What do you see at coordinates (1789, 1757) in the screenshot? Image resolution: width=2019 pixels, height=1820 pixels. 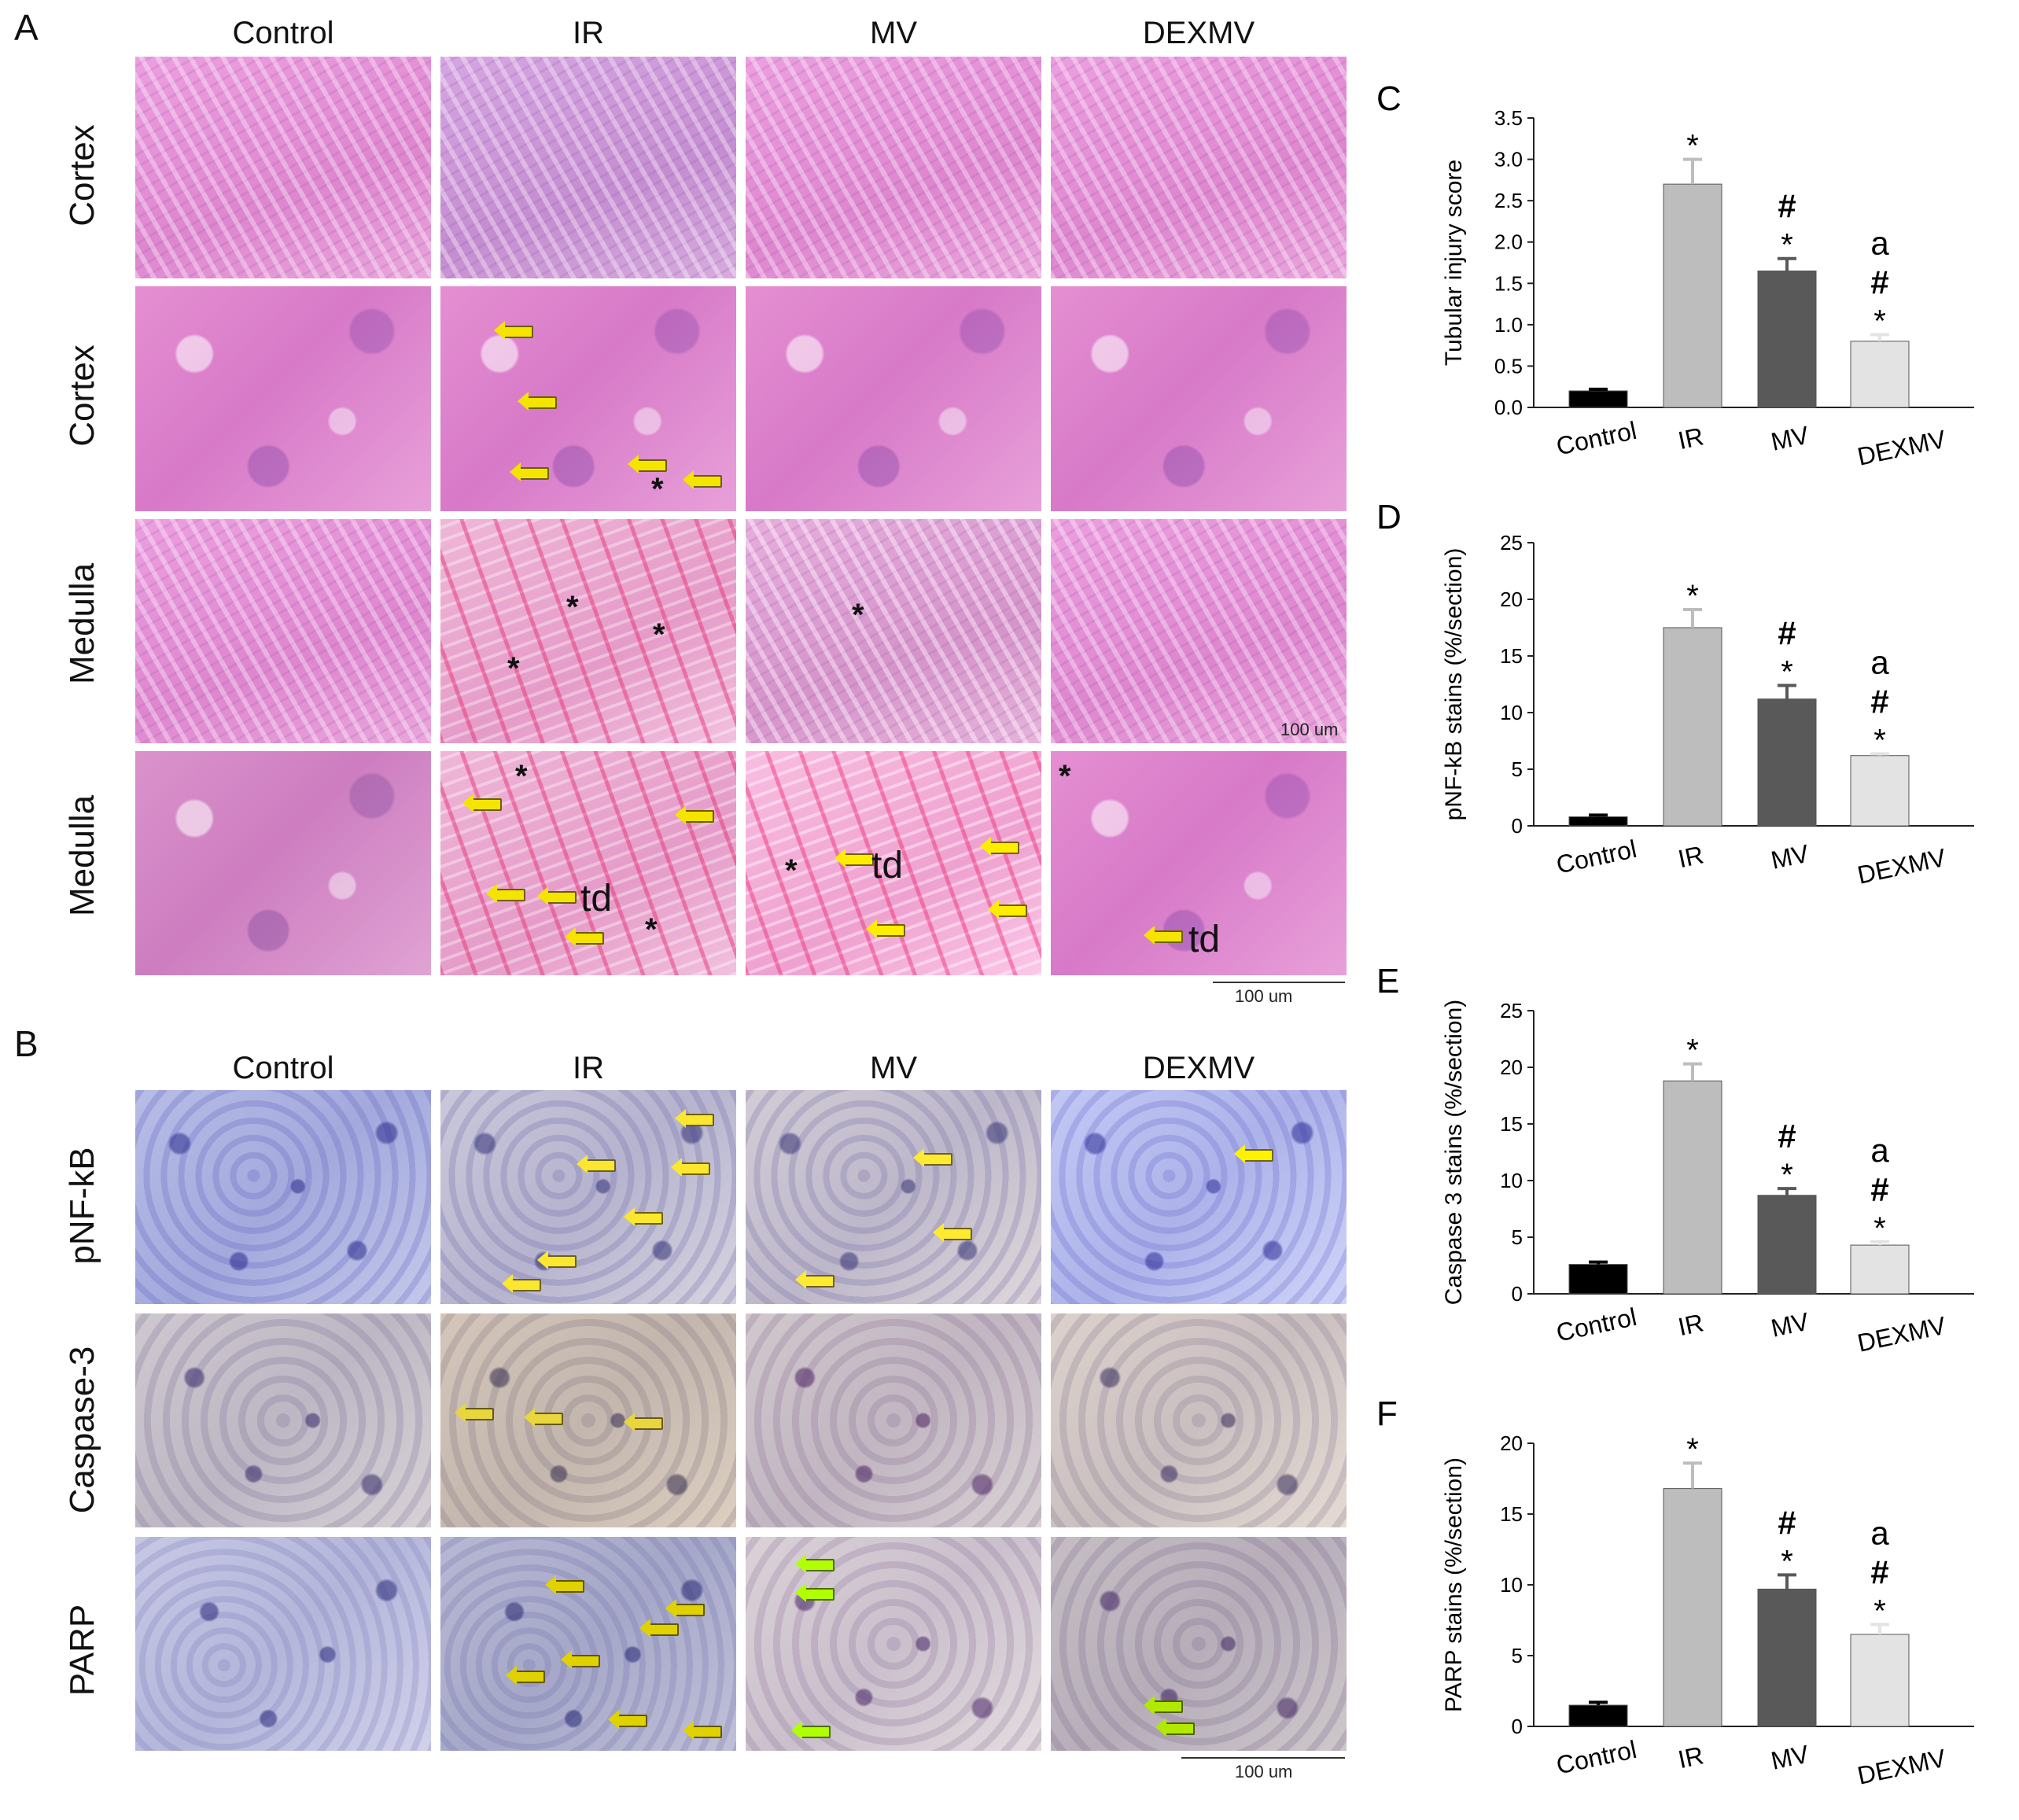 I see `chart-f-xtick-mv: MV` at bounding box center [1789, 1757].